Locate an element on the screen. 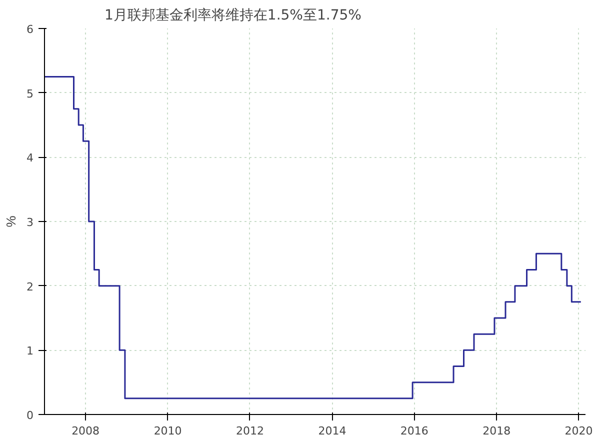 This screenshot has height=437, width=600. y-tick-label: 4 is located at coordinates (30, 158).